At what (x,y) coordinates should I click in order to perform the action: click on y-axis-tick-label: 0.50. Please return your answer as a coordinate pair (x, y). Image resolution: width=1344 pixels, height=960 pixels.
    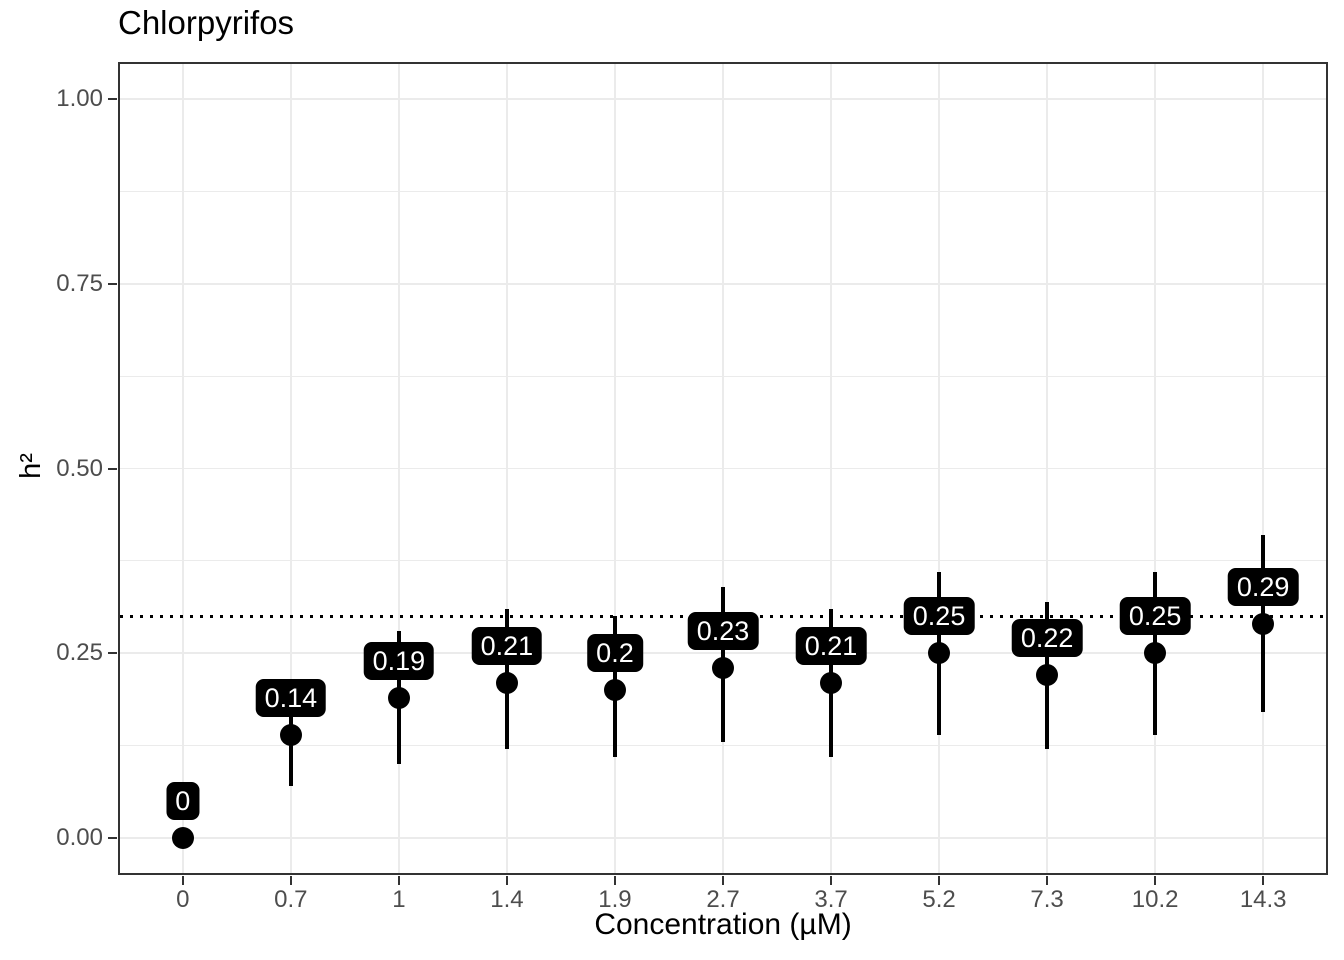
    Looking at the image, I should click on (79, 468).